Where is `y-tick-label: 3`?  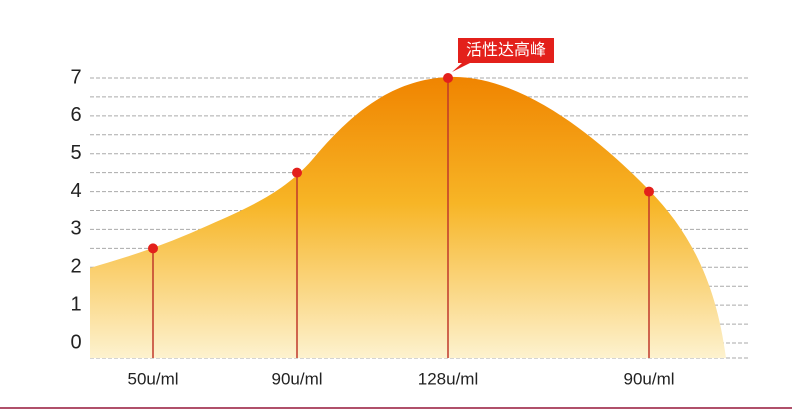 y-tick-label: 3 is located at coordinates (75, 229).